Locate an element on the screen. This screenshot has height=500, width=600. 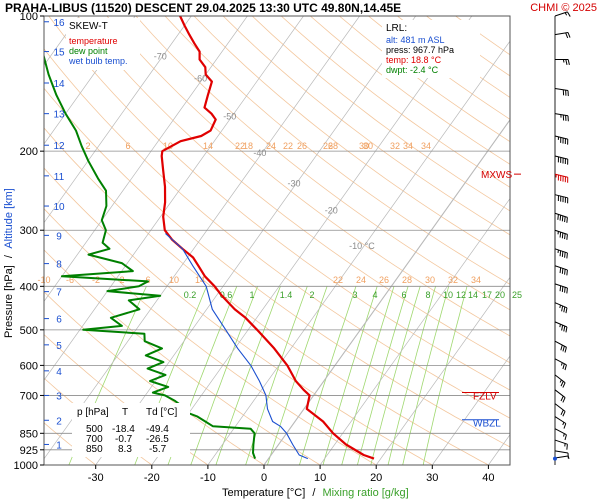
dry-adiabat-label: 6 is located at coordinates (127, 146).